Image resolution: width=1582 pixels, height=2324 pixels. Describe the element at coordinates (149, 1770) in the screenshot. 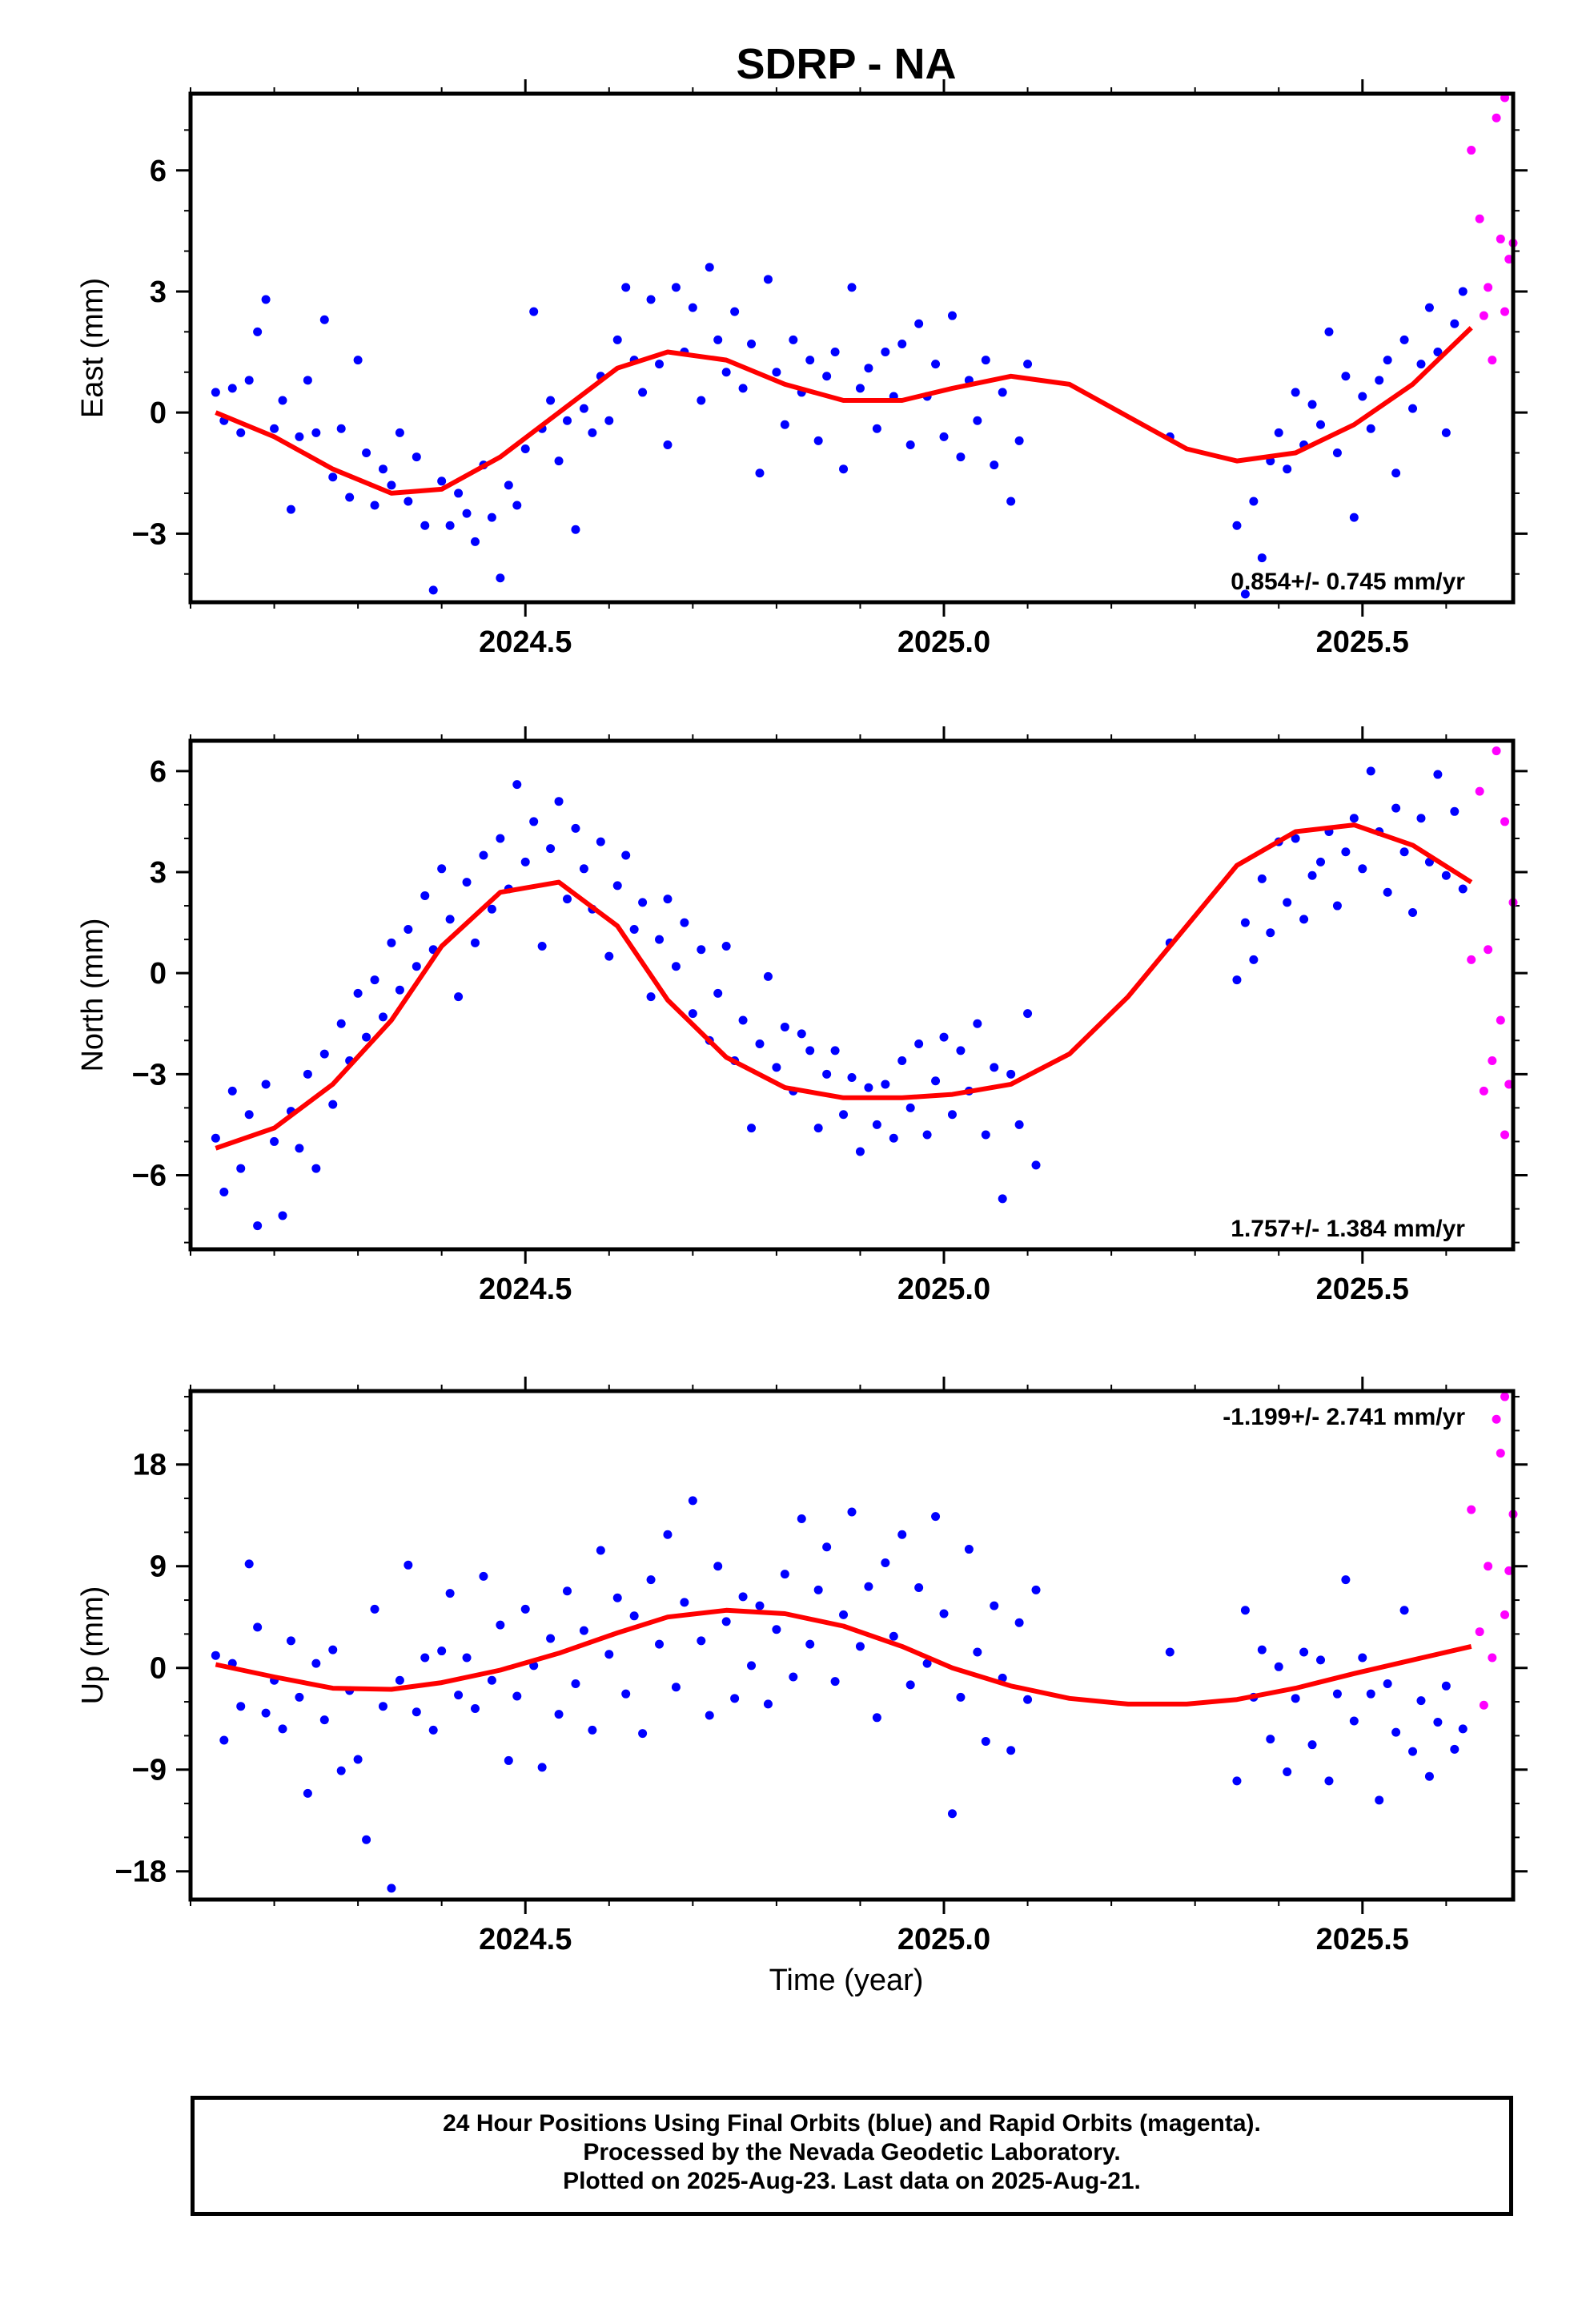

I see `y-tick-label: −9` at that location.